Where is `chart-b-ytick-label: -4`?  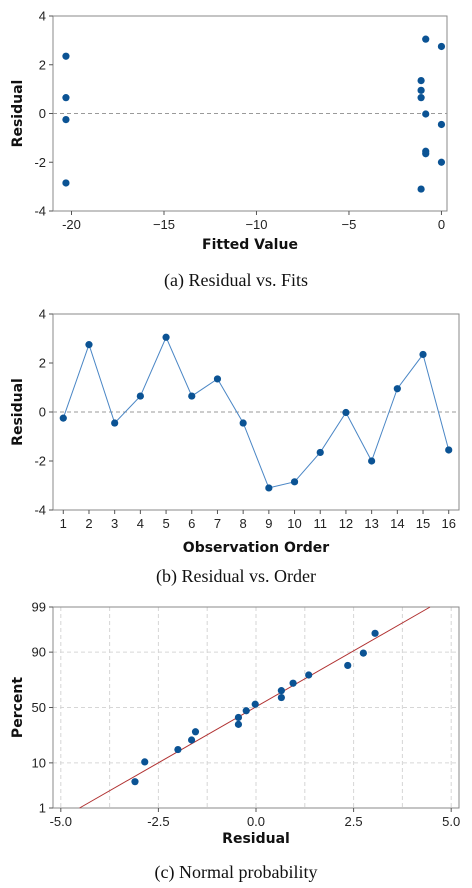
chart-b-ytick-label: -4 is located at coordinates (40, 510).